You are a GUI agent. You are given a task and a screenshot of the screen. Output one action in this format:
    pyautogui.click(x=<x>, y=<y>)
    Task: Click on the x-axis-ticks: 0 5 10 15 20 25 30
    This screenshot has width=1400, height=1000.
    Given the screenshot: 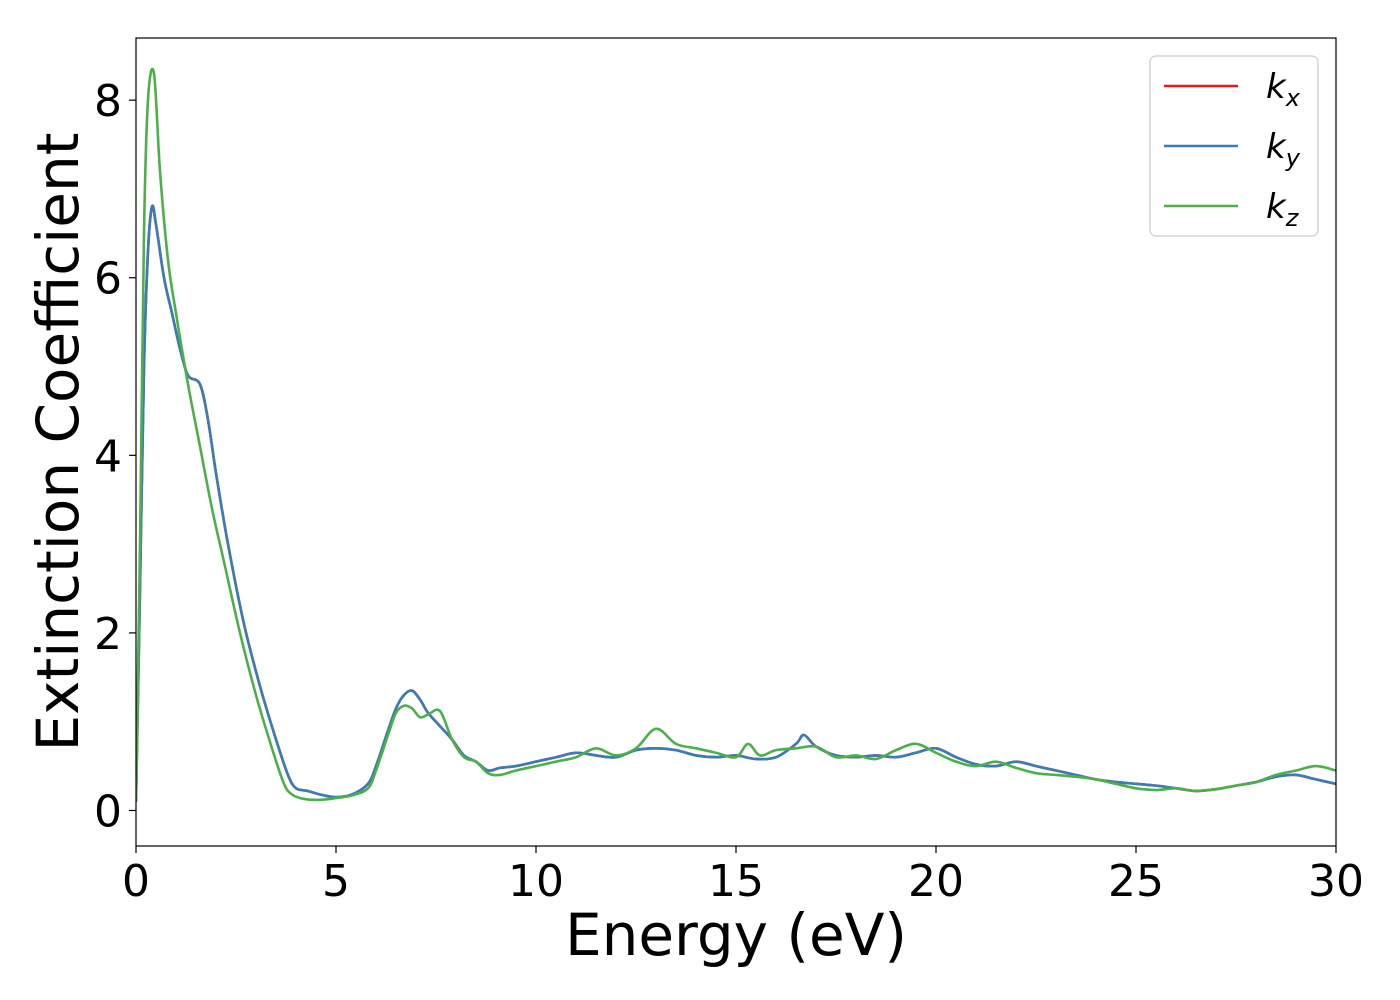 What is the action you would take?
    pyautogui.click(x=743, y=876)
    